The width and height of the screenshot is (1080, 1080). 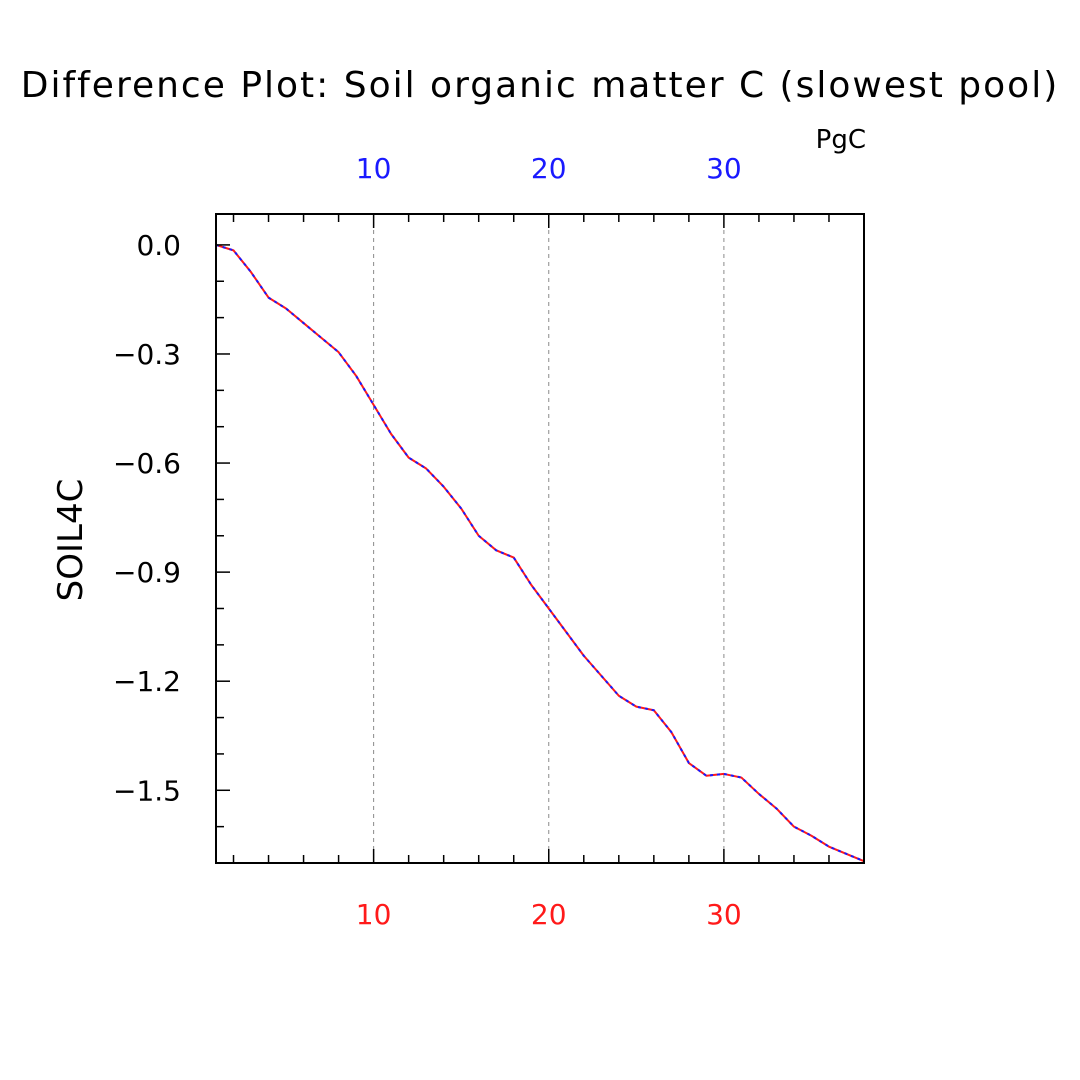 I want to click on x-tick-label-top: 10, so click(x=374, y=168).